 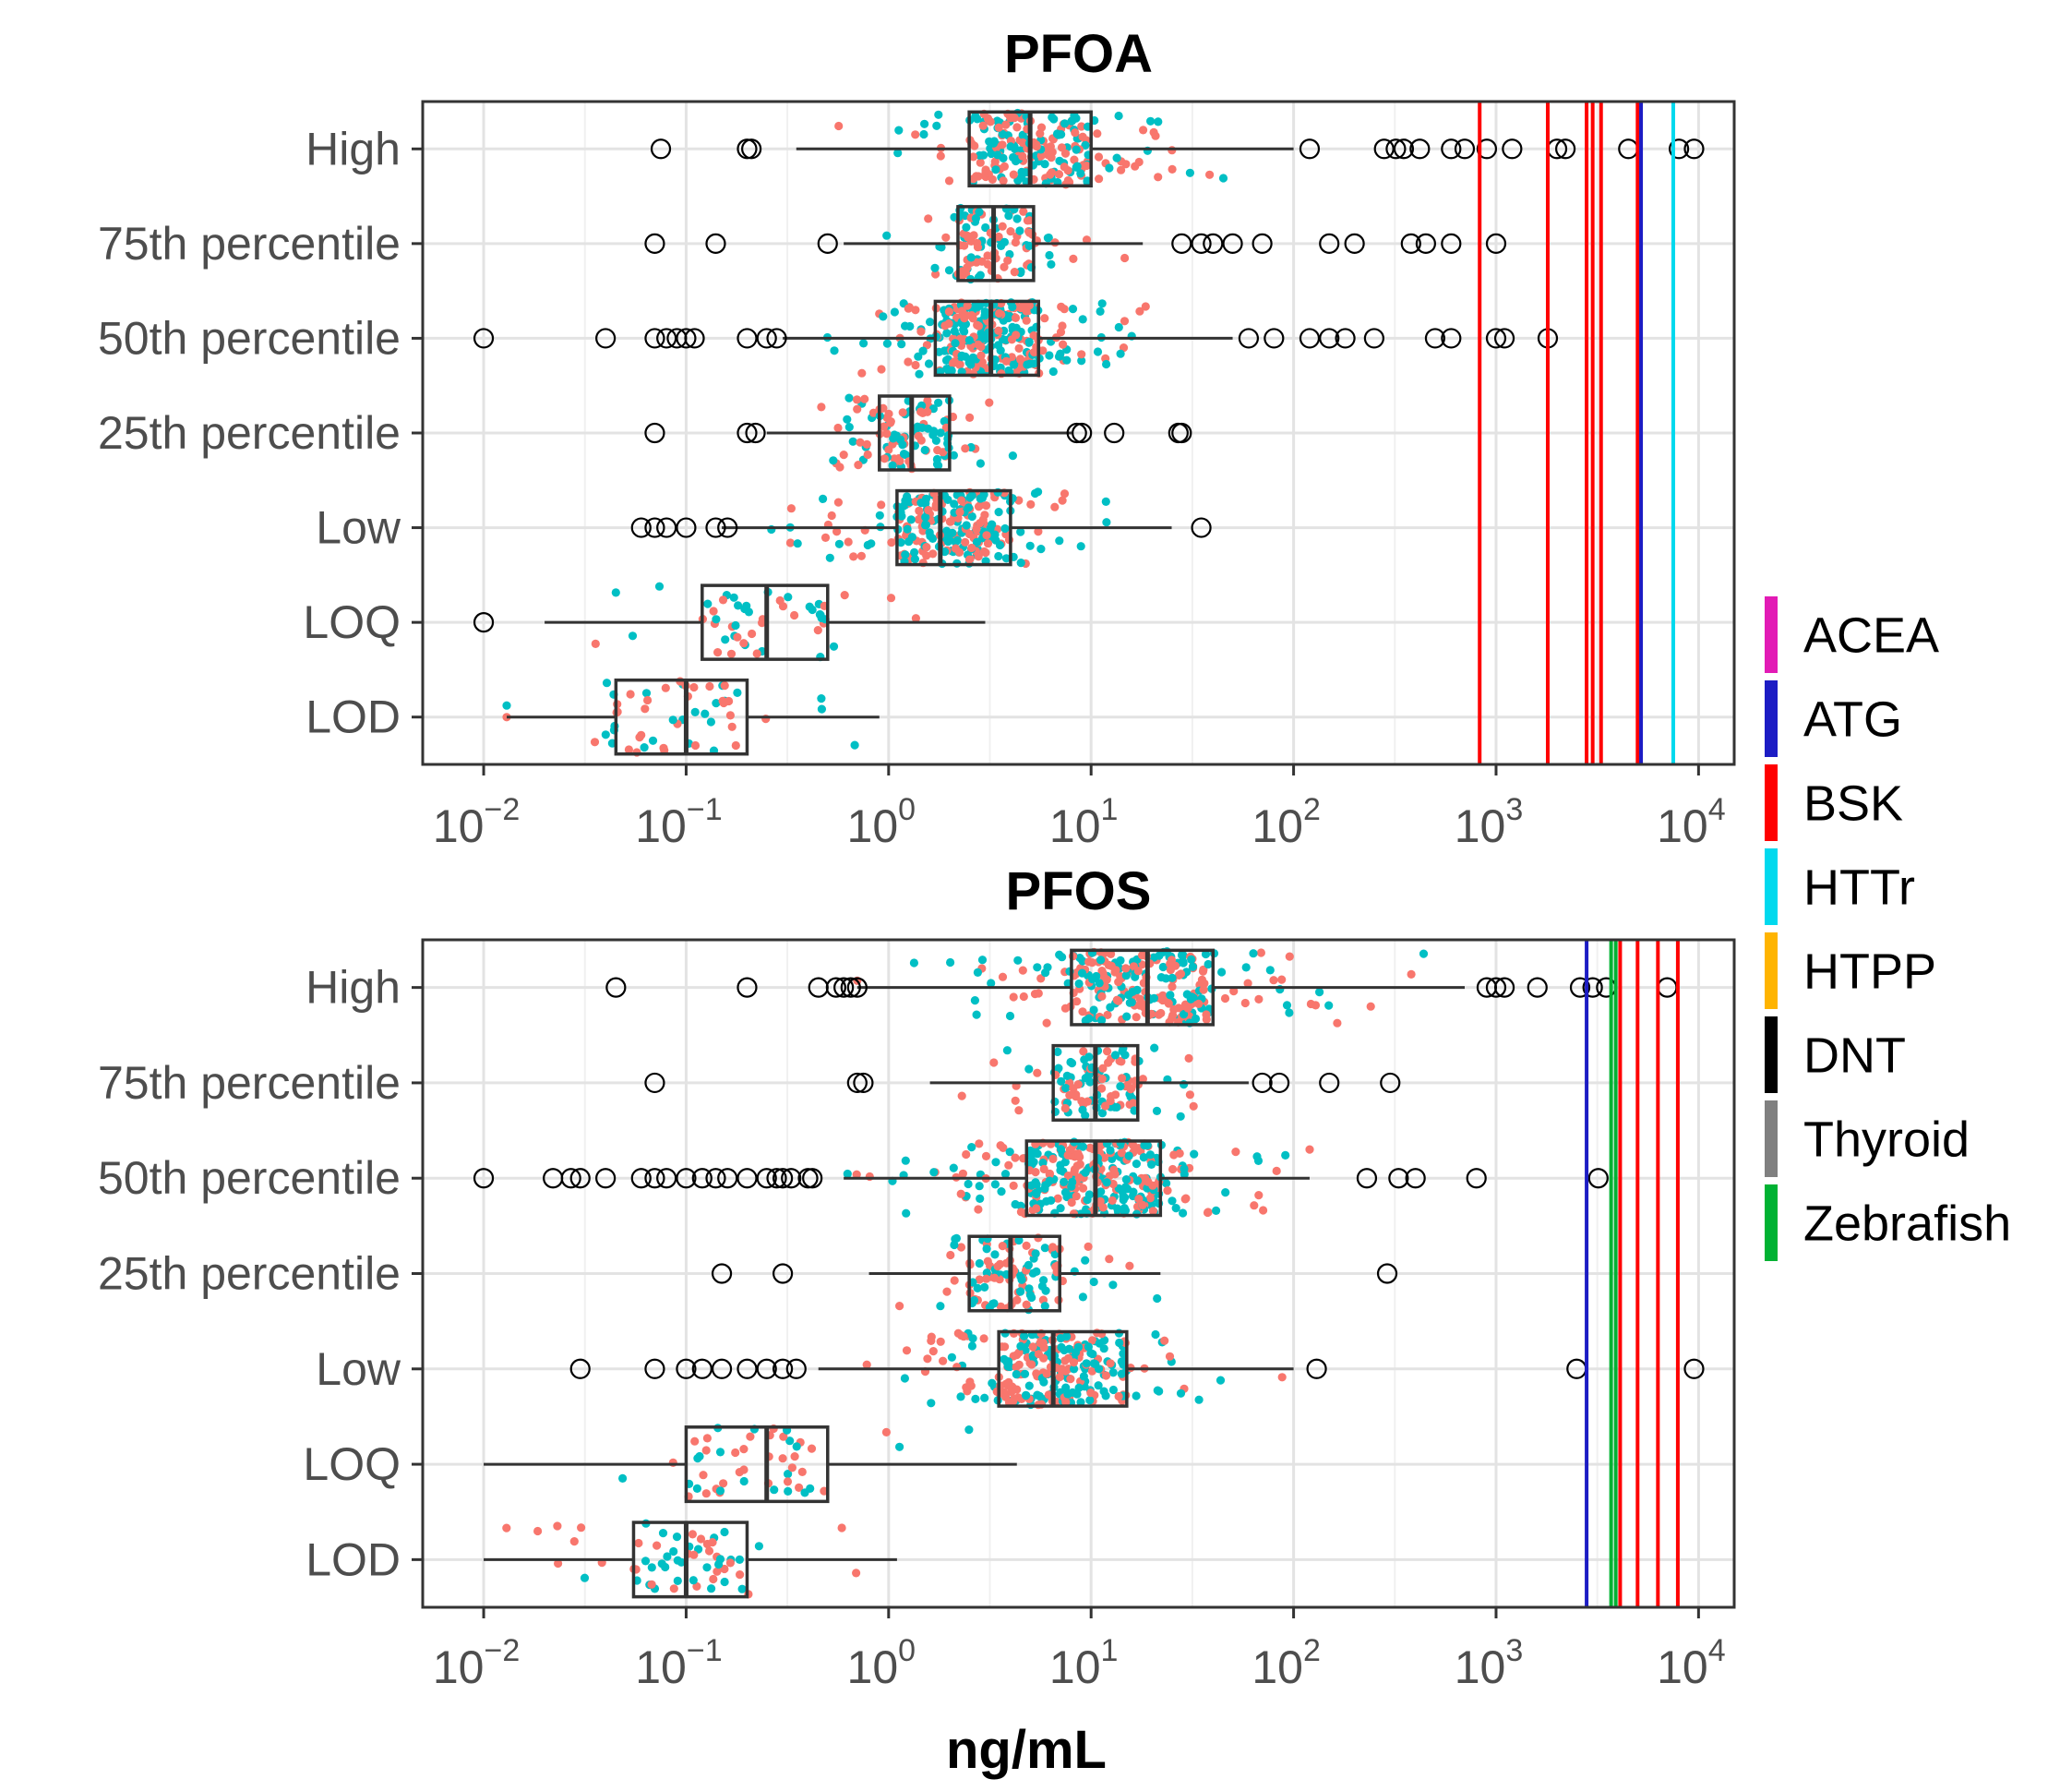 What do you see at coordinates (1771, 802) in the screenshot?
I see `legend-swatch` at bounding box center [1771, 802].